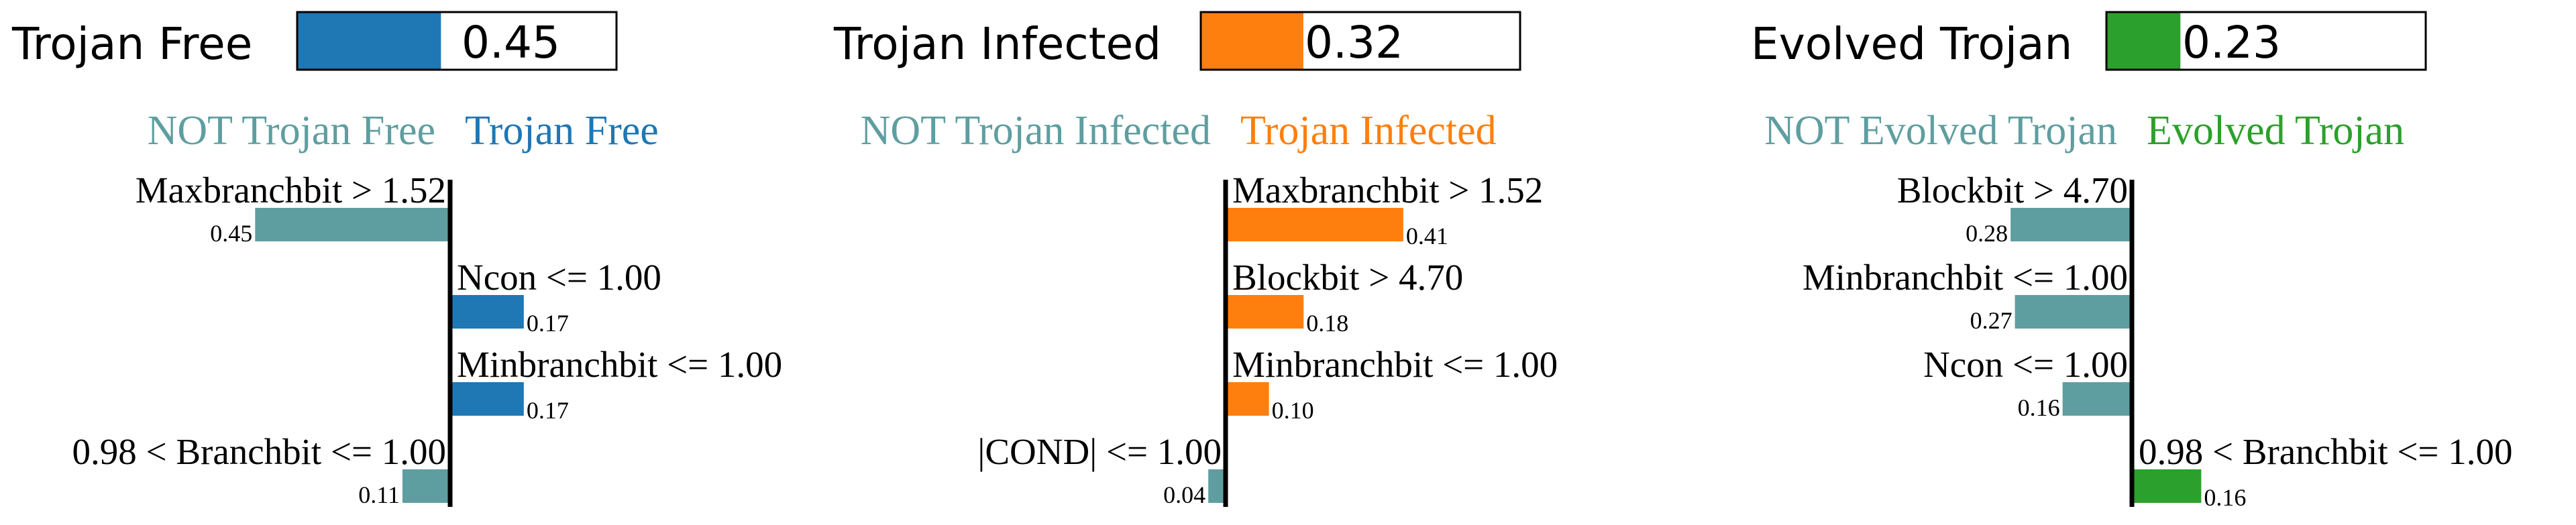  I want to click on class-label: Trojan Infected, so click(1368, 131).